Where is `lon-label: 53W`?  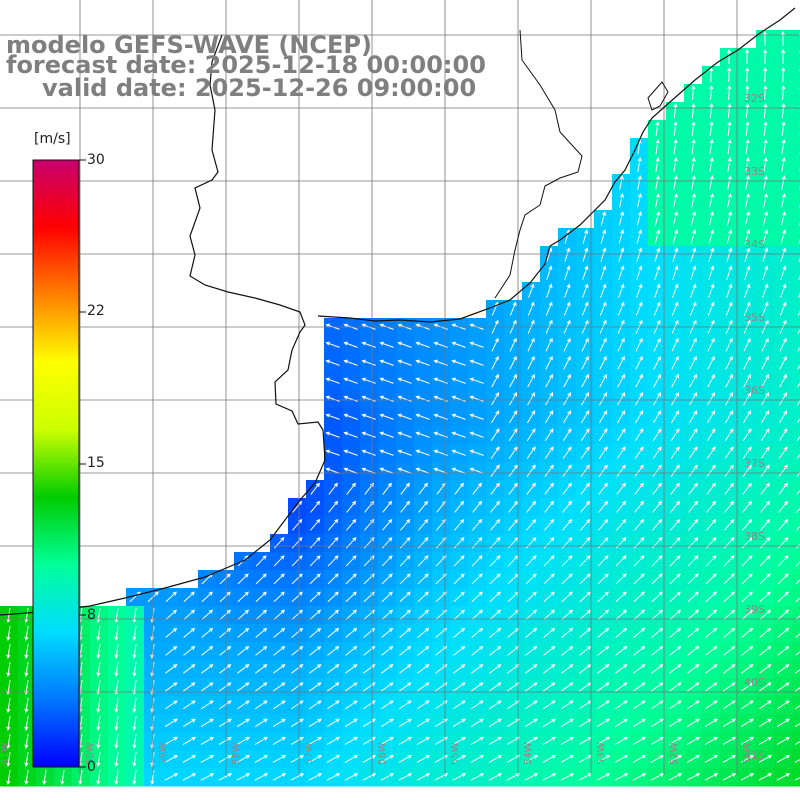
lon-label: 53W is located at coordinates (601, 753).